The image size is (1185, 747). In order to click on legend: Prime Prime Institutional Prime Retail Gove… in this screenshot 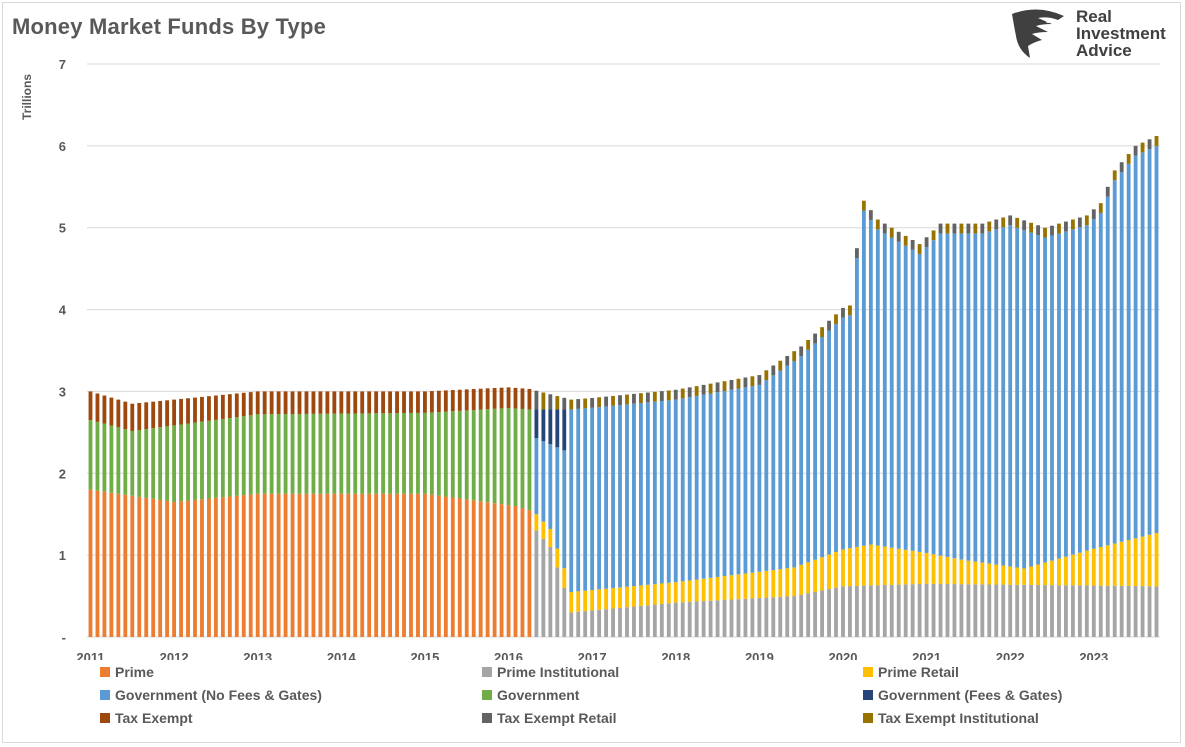, I will do `click(630, 700)`.